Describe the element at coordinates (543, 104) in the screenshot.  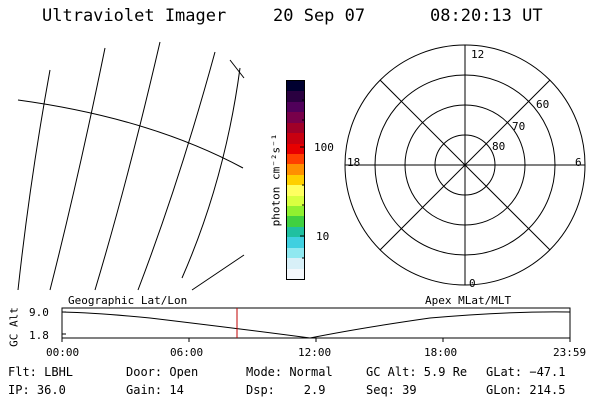
I see `ring-label-60: 60` at that location.